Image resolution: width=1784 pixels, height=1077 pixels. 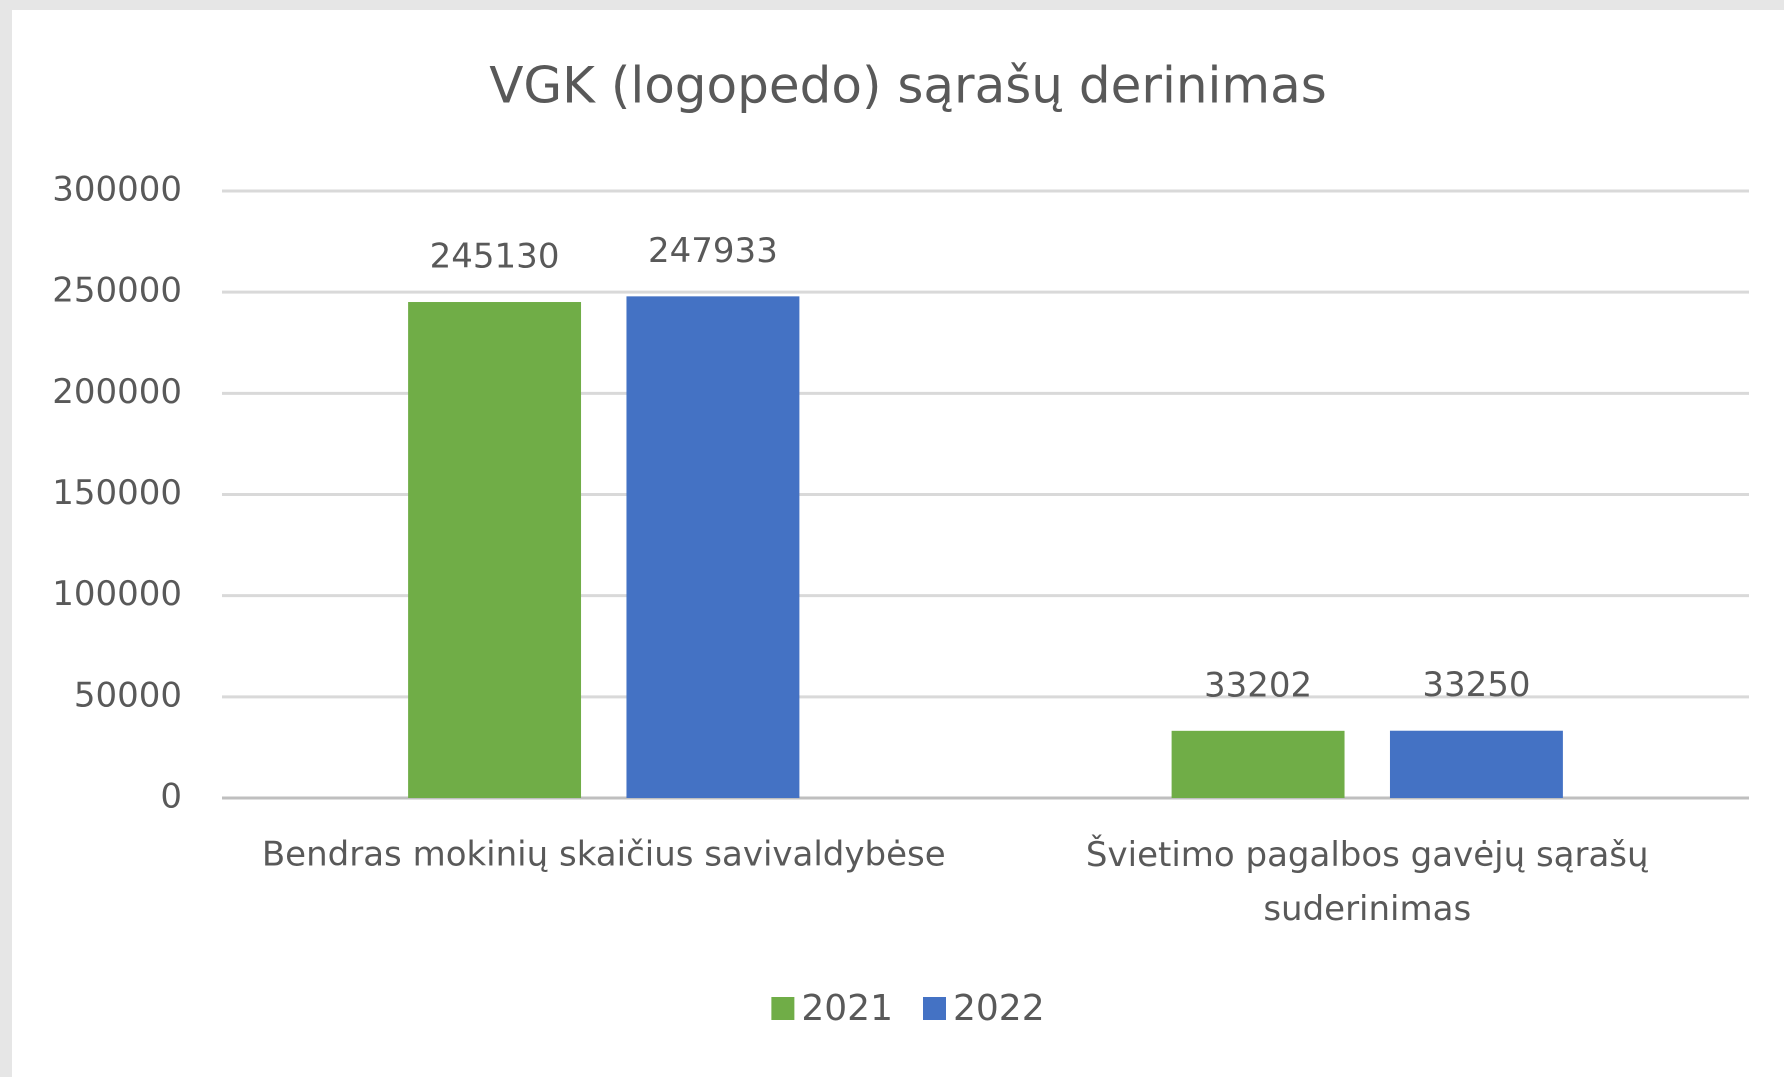 I want to click on y-tick-label: 300000, so click(x=117, y=190).